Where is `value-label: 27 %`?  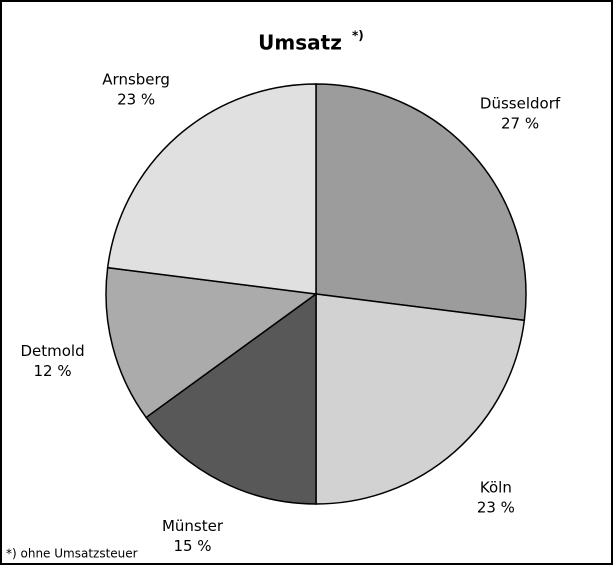
value-label: 27 % is located at coordinates (520, 124).